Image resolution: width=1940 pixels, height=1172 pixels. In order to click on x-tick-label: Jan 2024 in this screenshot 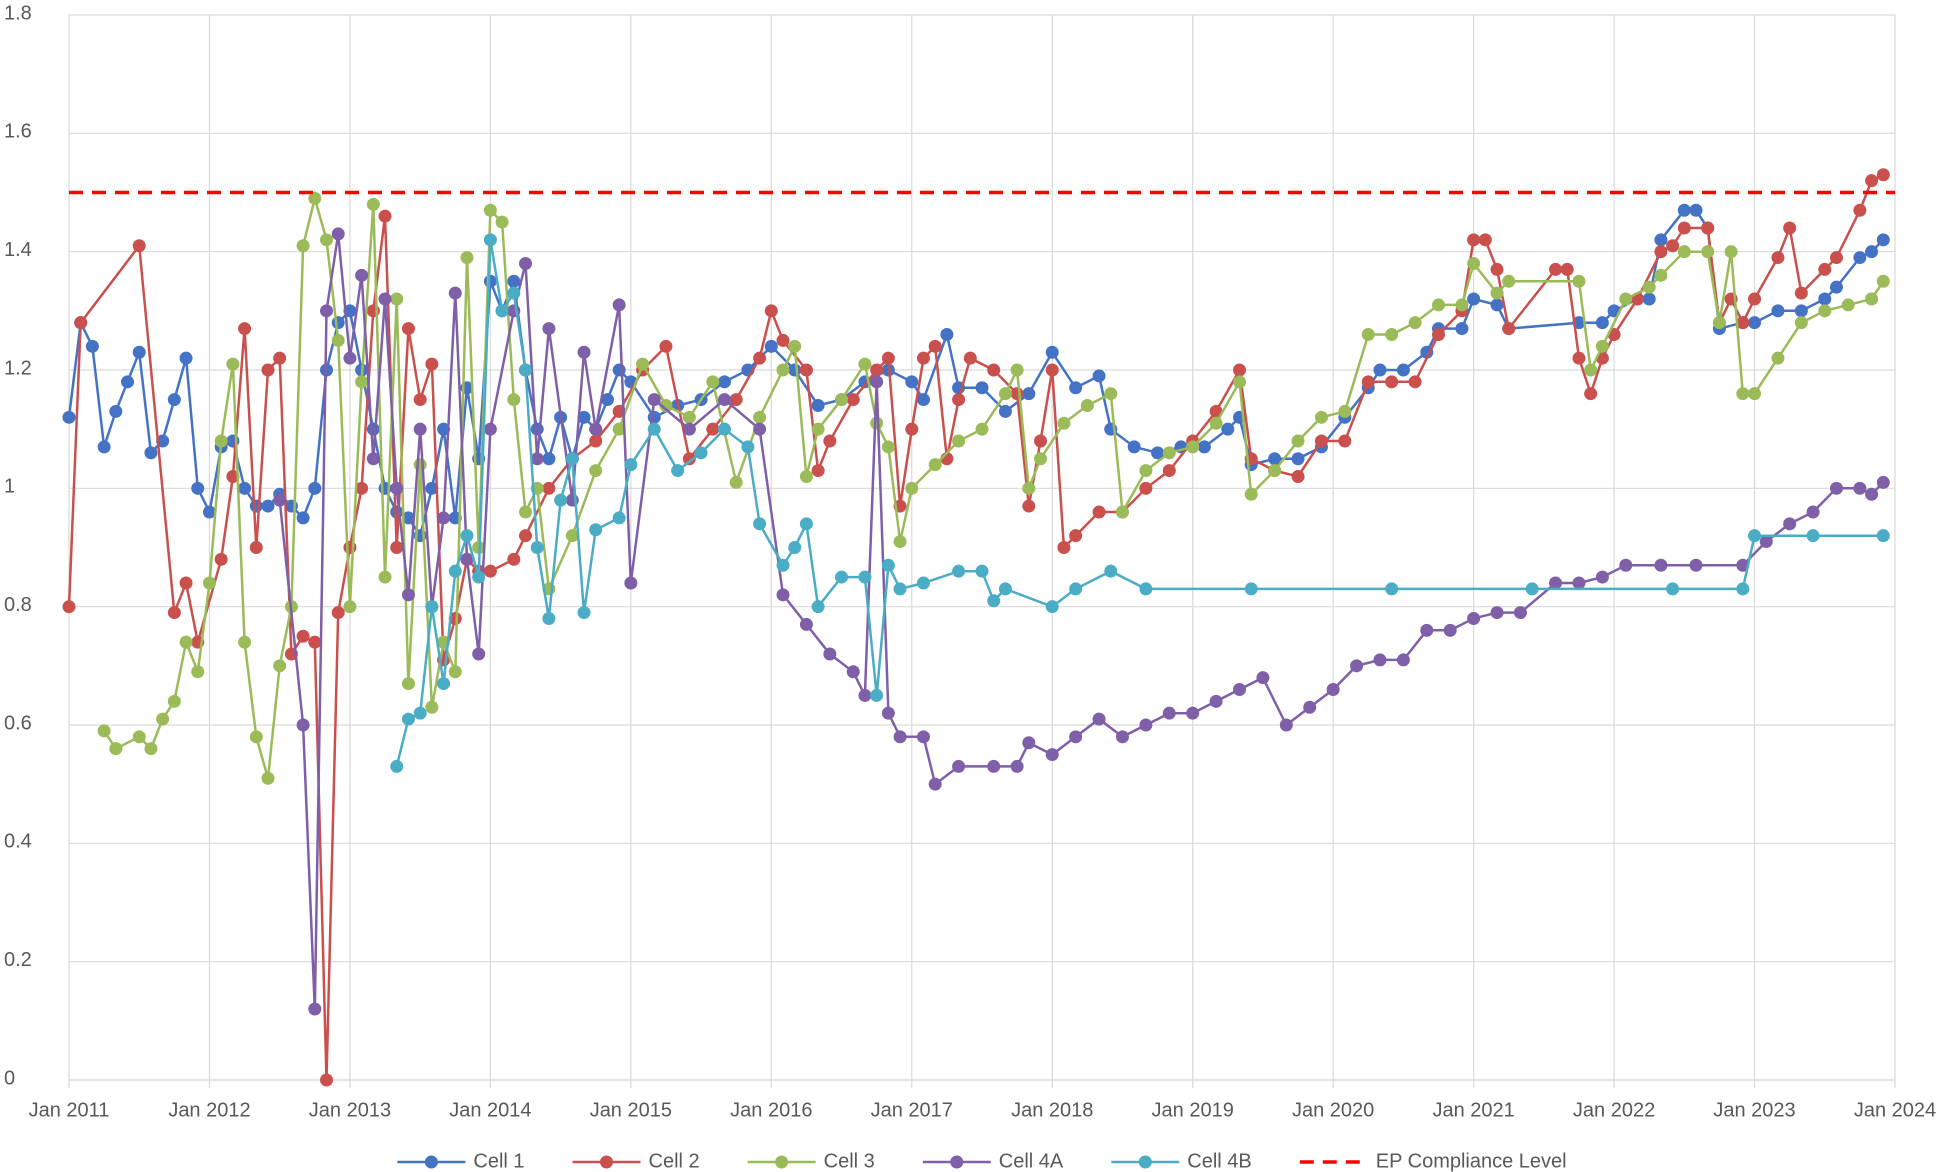, I will do `click(1895, 1110)`.